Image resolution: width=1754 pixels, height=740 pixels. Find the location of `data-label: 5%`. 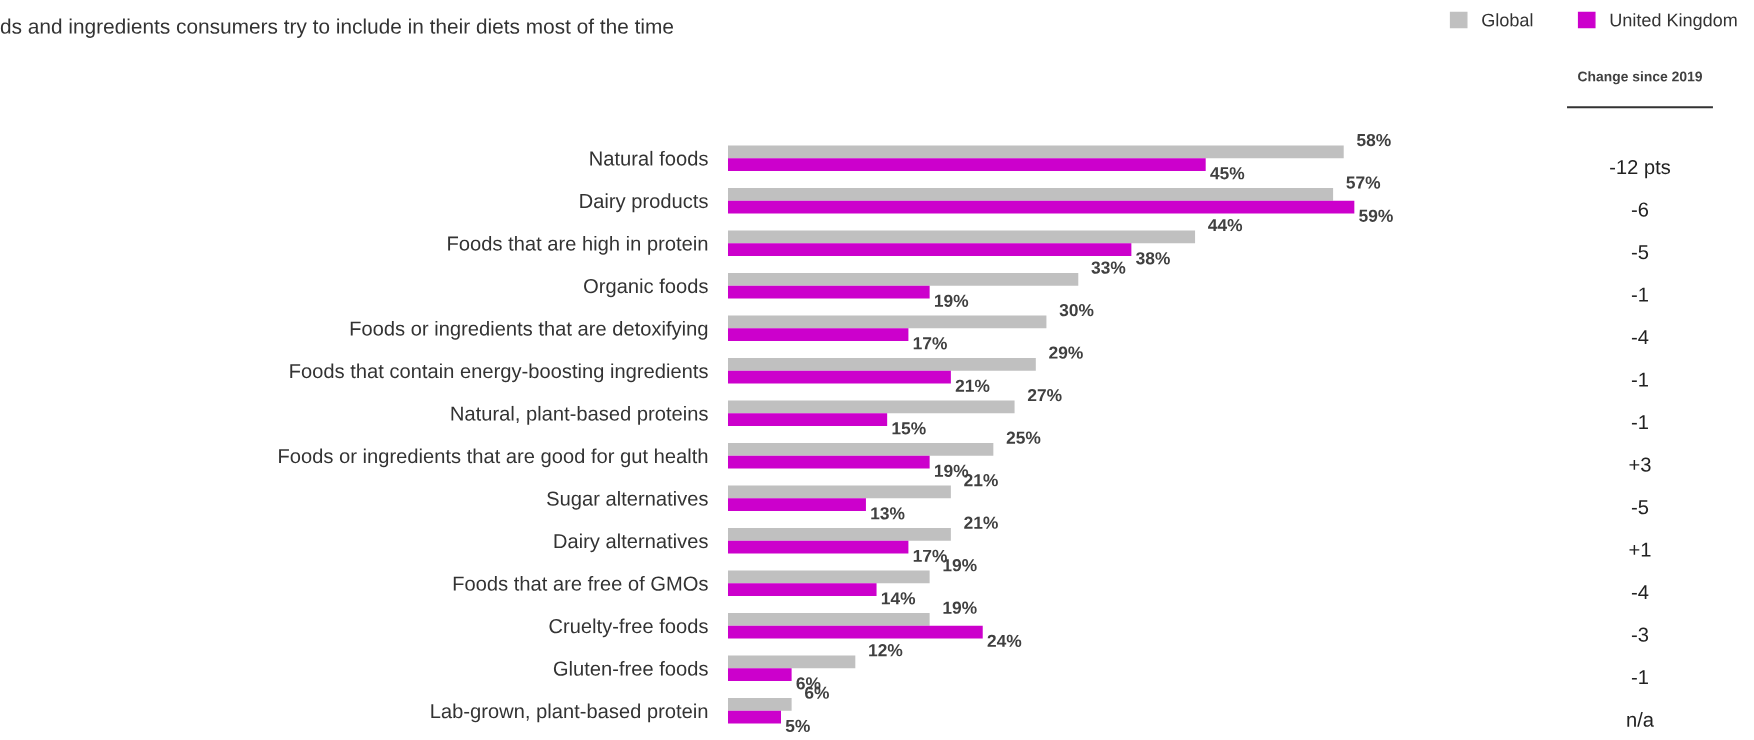

data-label: 5% is located at coordinates (797, 726).